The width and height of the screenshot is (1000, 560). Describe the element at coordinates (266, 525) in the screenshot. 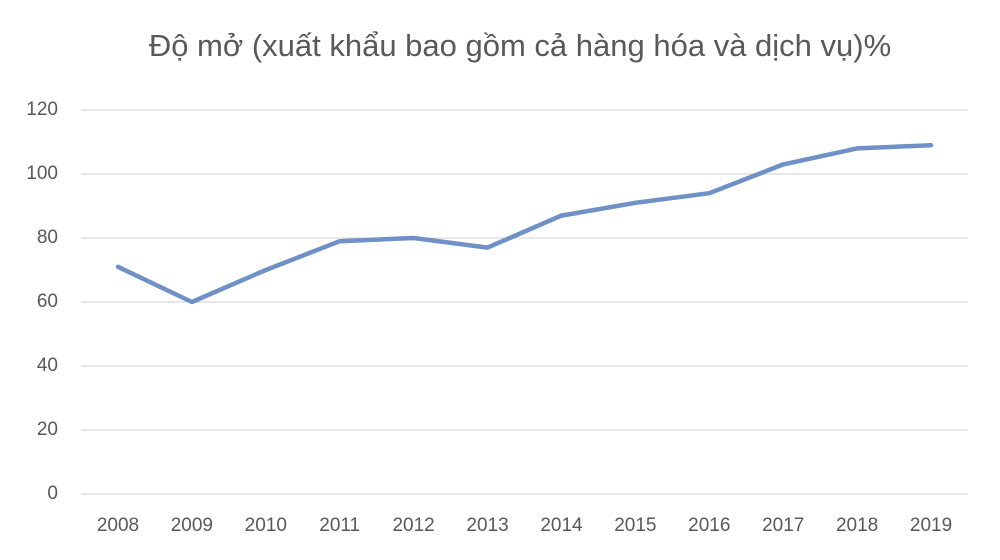

I see `x-tick-label: 2010` at that location.